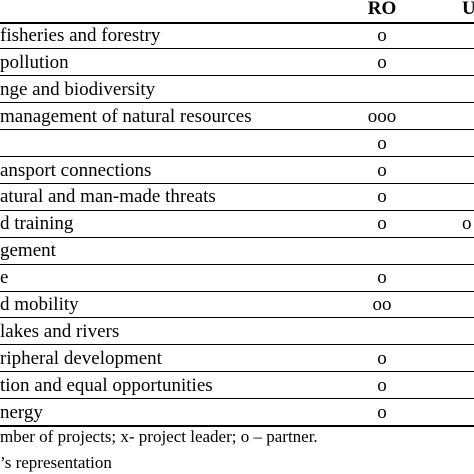 This screenshot has height=474, width=474. I want to click on table-row: atural and man-made threats o, so click(237, 196).